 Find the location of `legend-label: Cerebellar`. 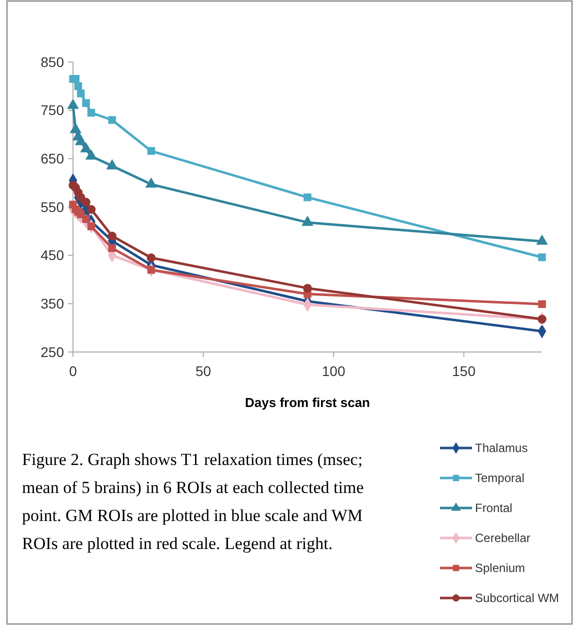

legend-label: Cerebellar is located at coordinates (502, 538).